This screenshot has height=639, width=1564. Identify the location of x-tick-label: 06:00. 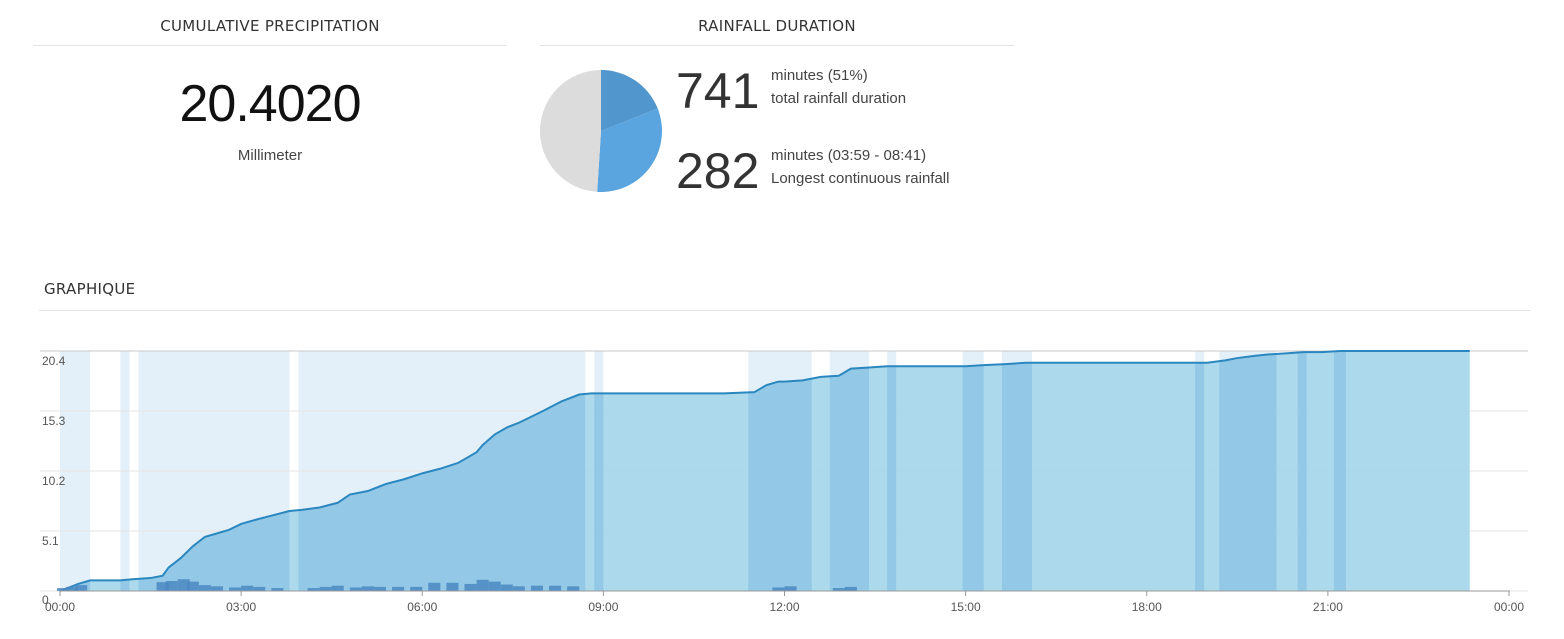
(422, 607).